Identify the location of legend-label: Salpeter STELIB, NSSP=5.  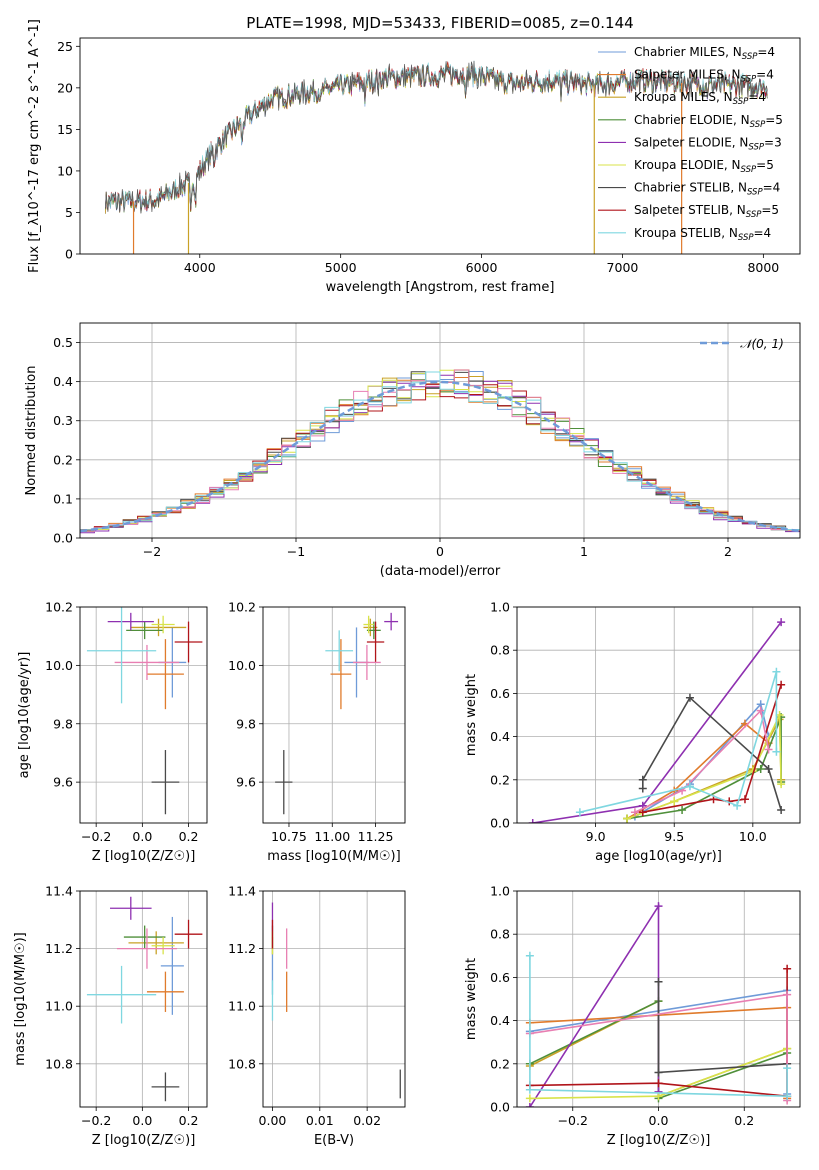
(706, 211).